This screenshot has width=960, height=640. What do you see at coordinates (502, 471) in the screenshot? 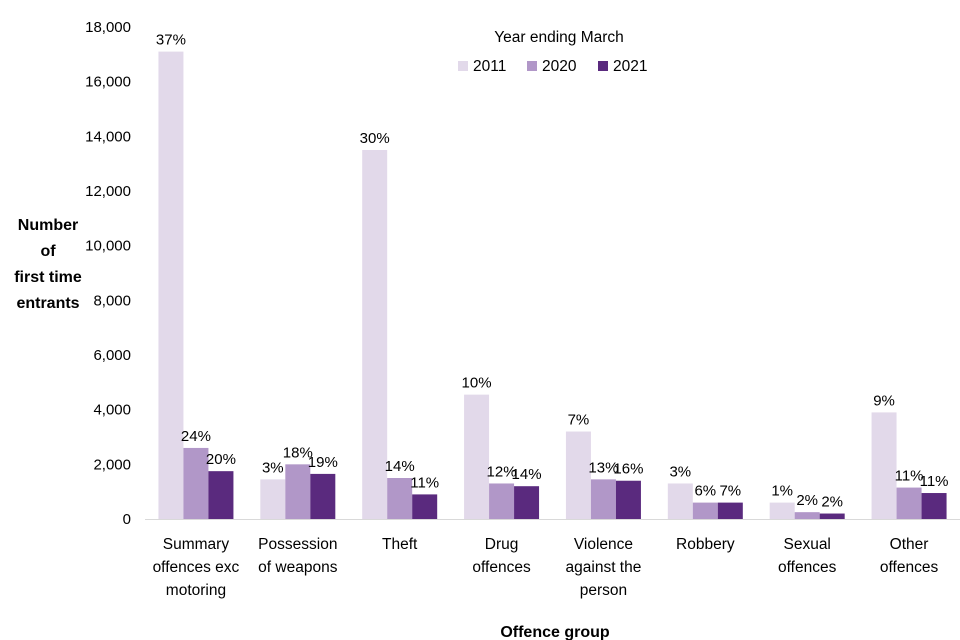
I see `data-label: 12%` at bounding box center [502, 471].